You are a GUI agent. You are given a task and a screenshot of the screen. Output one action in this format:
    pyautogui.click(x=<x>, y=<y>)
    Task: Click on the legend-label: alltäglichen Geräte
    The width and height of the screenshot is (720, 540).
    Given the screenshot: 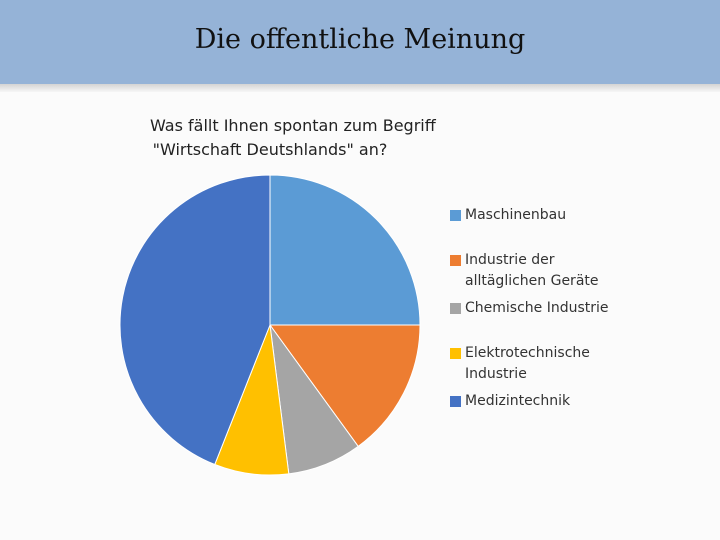 What is the action you would take?
    pyautogui.click(x=532, y=281)
    